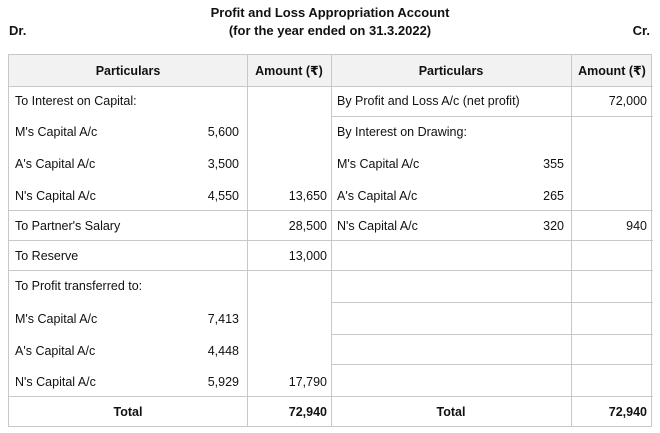 This screenshot has height=433, width=660. I want to click on col-amount-left: Amount (₹), so click(289, 71).